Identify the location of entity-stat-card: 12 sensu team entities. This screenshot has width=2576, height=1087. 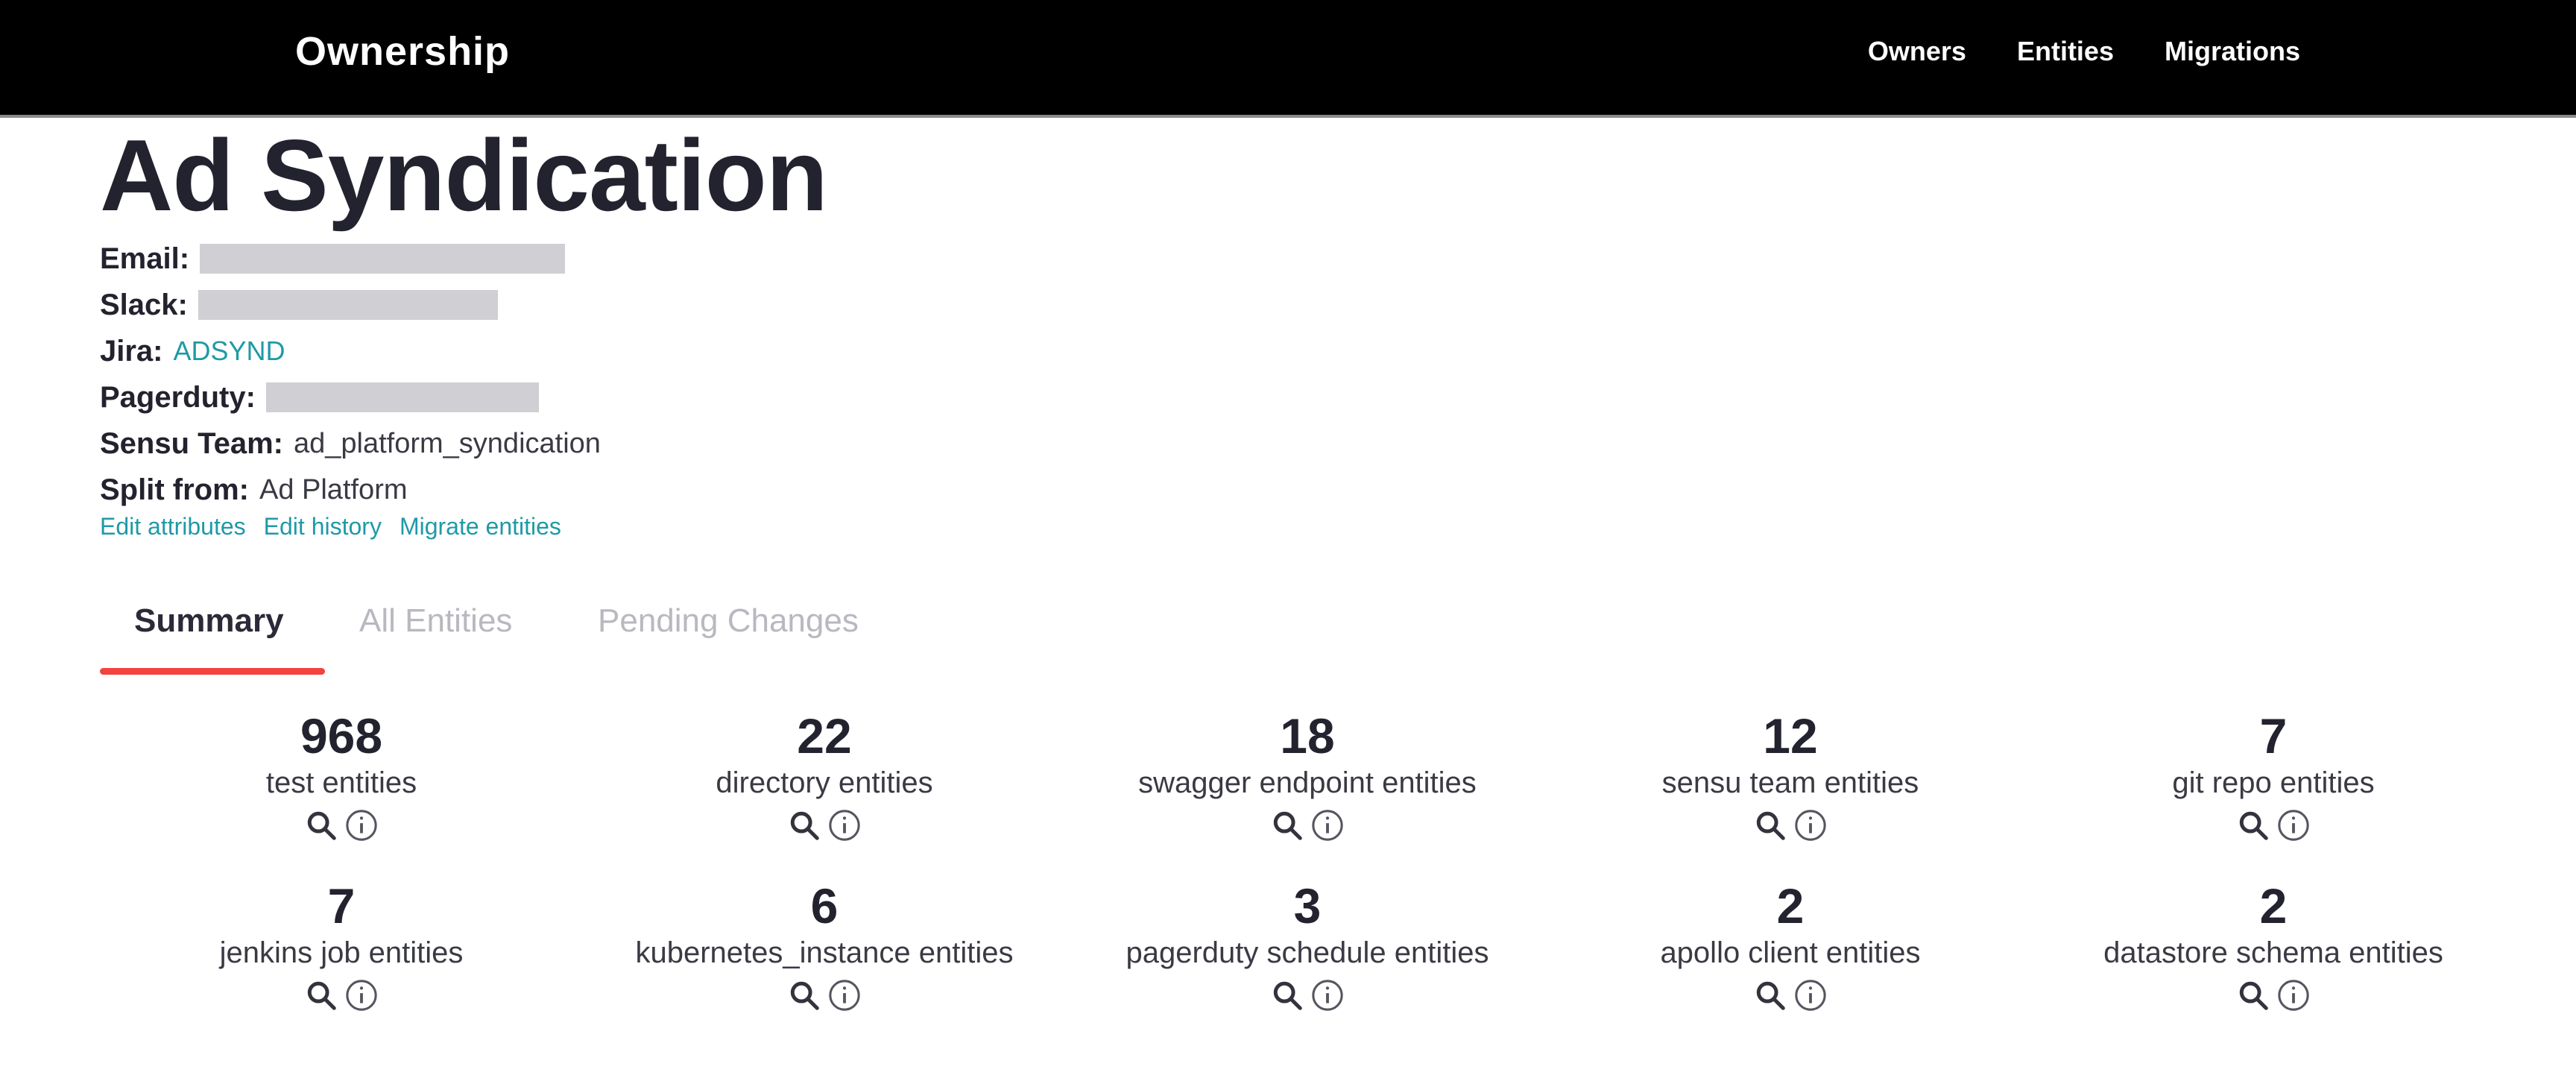
(1791, 777).